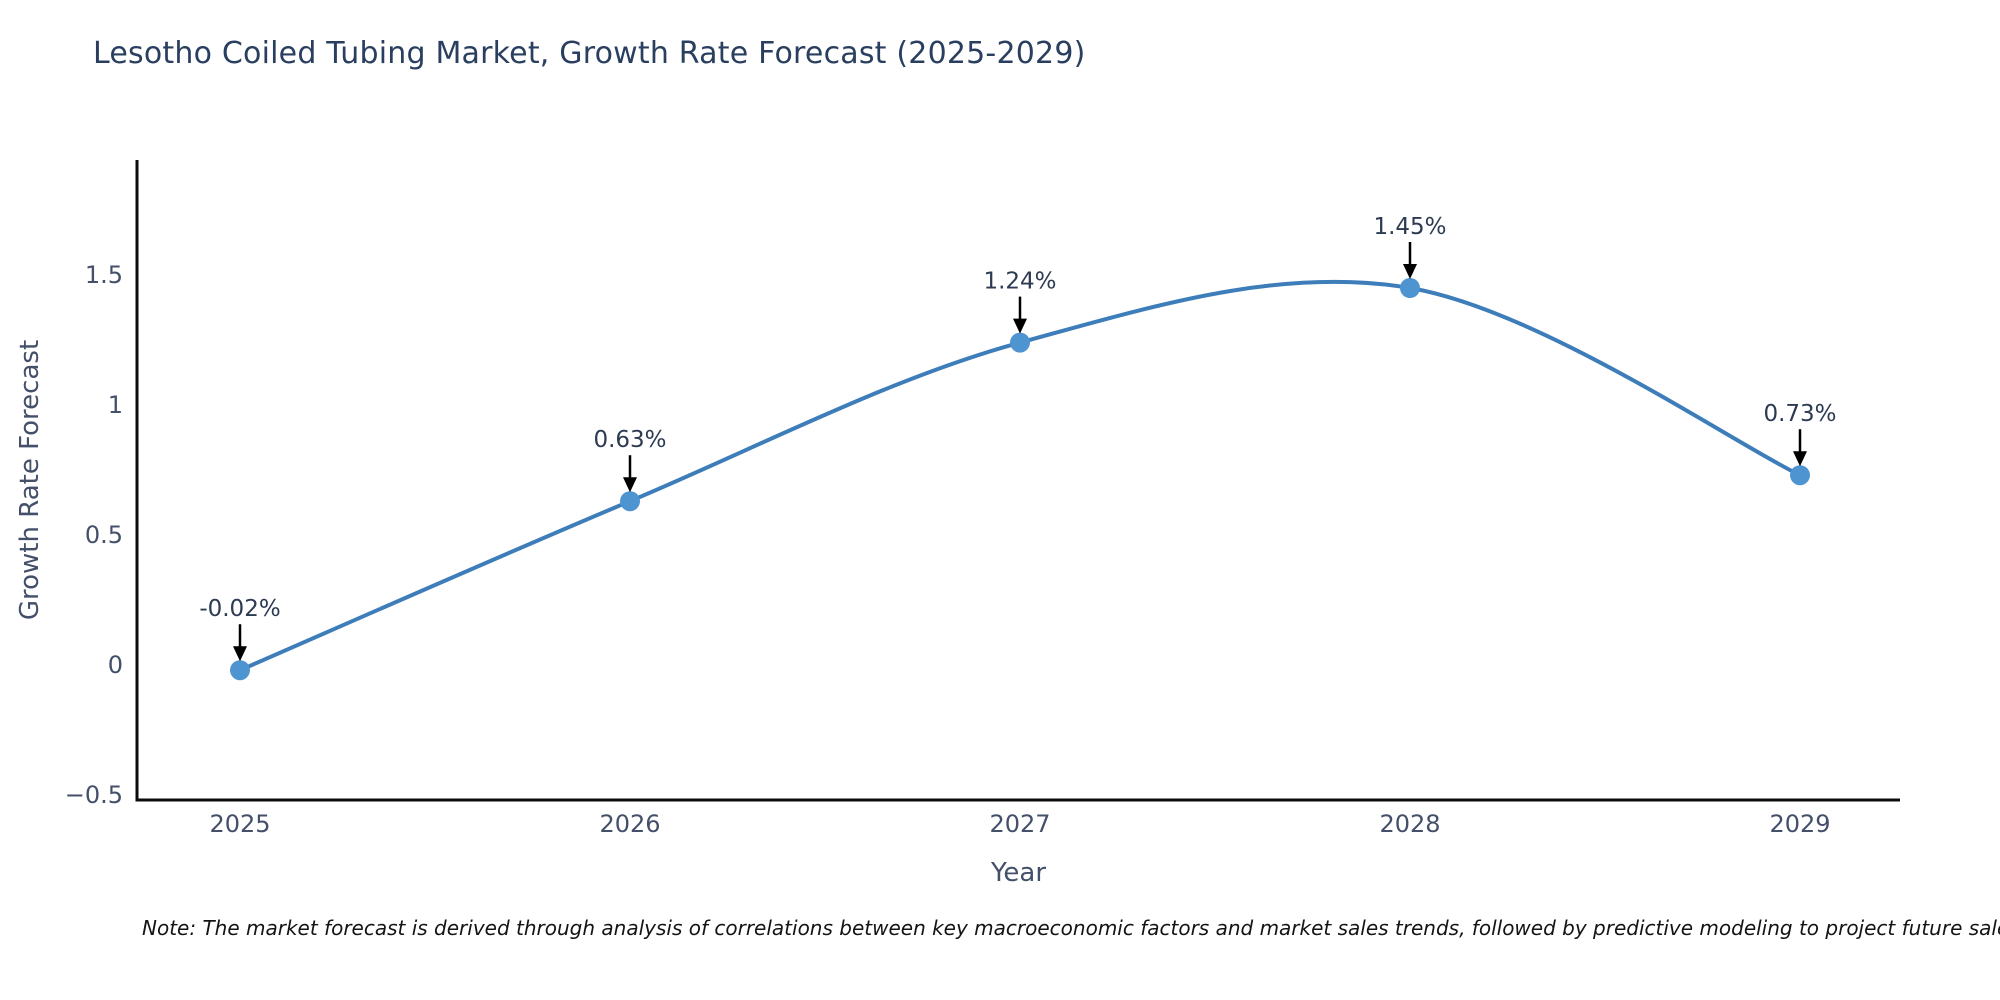 This screenshot has height=1000, width=2000. I want to click on x-tick-label: 2025, so click(239, 824).